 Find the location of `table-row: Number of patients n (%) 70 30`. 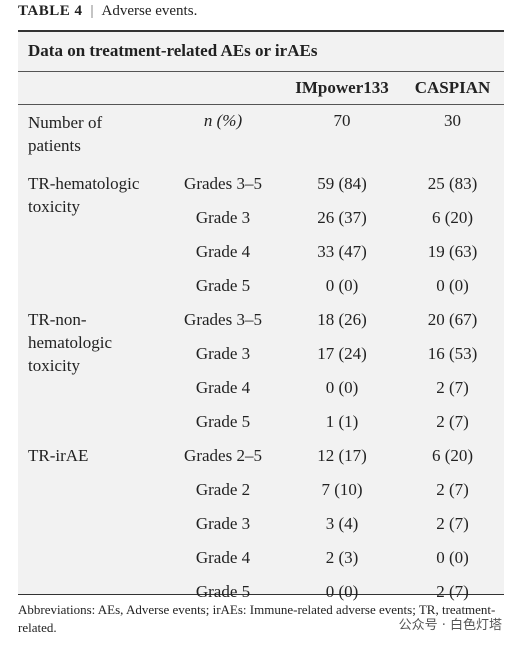

table-row: Number of patients n (%) 70 30 is located at coordinates (261, 136).